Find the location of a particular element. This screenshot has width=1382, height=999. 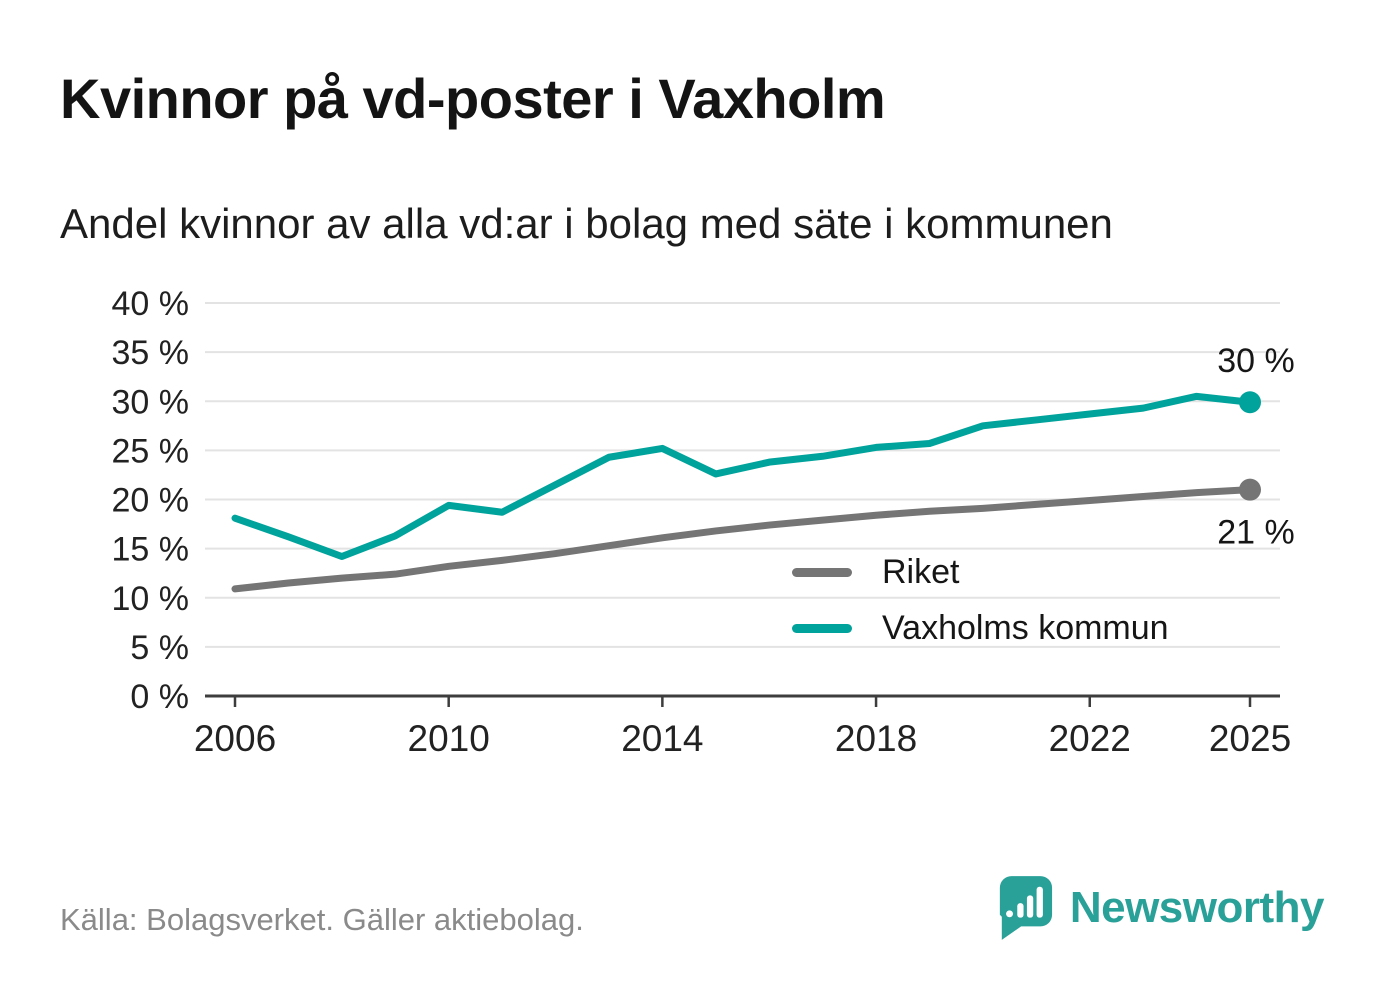

bar-glyph-tall is located at coordinates (1039, 902).